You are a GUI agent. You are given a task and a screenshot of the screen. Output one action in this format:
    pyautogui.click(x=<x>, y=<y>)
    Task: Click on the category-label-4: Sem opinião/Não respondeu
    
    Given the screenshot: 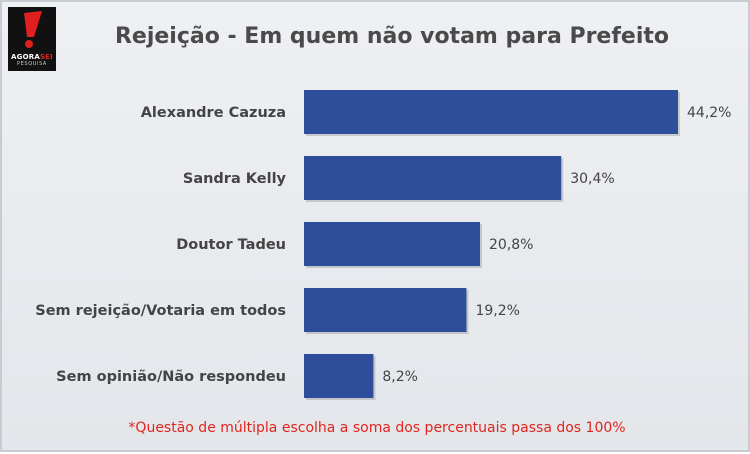 What is the action you would take?
    pyautogui.click(x=171, y=377)
    